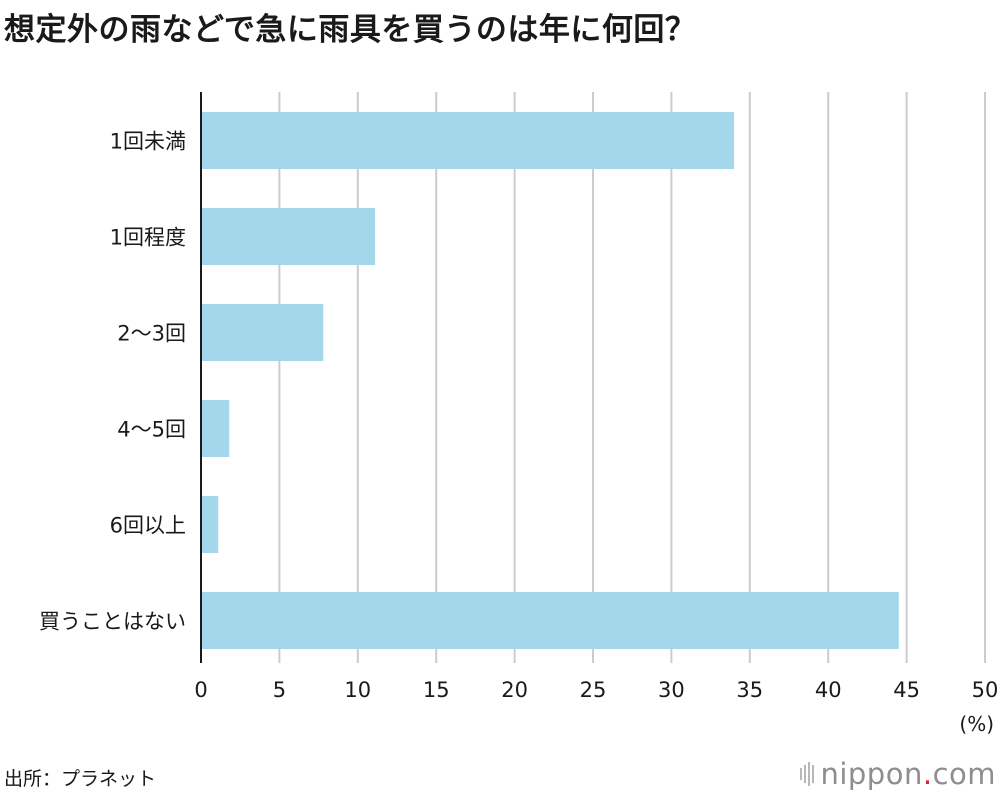 The width and height of the screenshot is (1000, 796). What do you see at coordinates (200, 690) in the screenshot?
I see `x-tick-label-0: 0` at bounding box center [200, 690].